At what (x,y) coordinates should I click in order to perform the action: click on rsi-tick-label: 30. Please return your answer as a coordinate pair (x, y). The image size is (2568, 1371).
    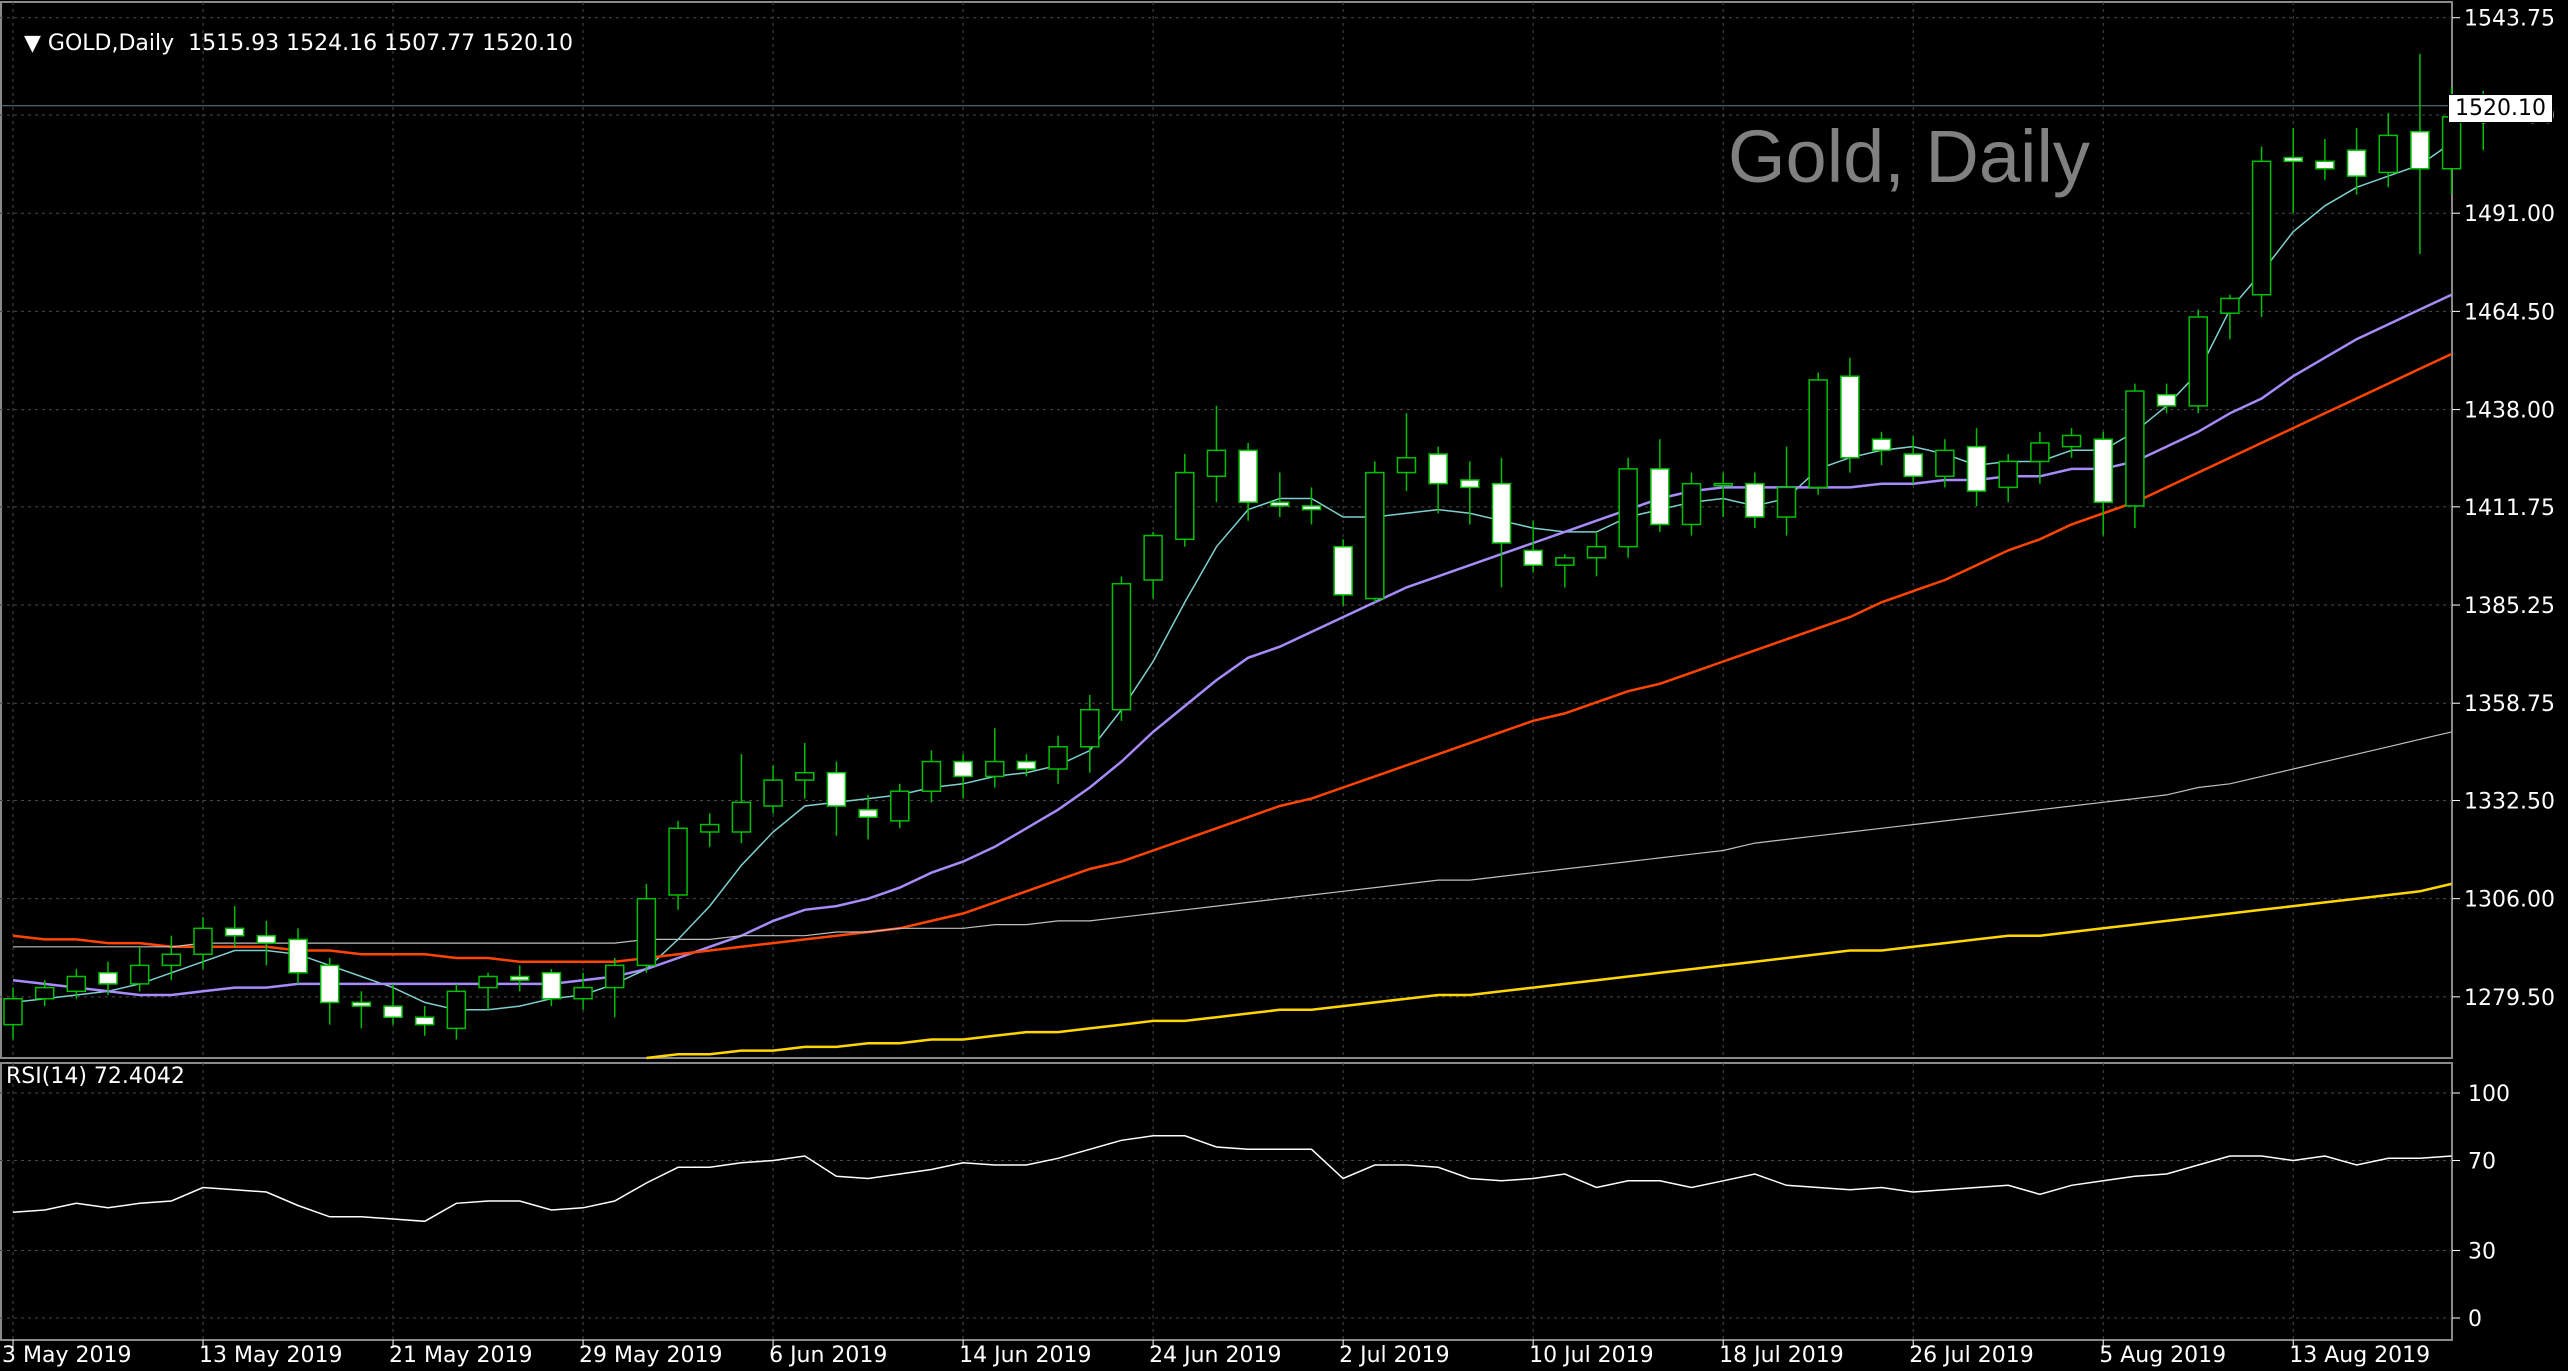
    Looking at the image, I should click on (2482, 1252).